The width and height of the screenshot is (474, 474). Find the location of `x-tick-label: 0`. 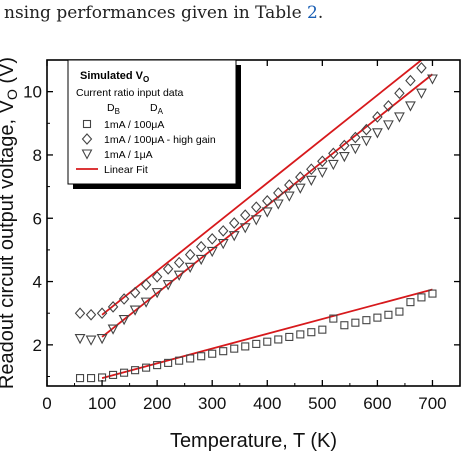

x-tick-label: 0 is located at coordinates (46, 403).